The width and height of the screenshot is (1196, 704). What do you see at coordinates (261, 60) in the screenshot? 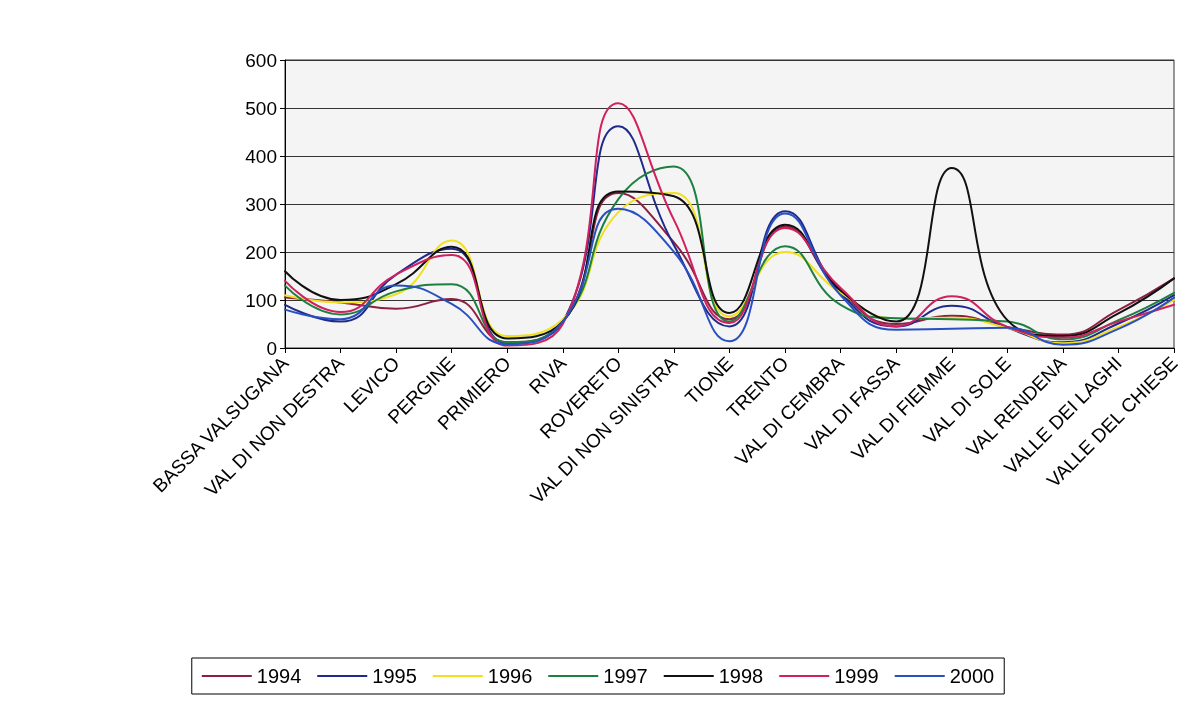
I see `y-tick-label: 600` at bounding box center [261, 60].